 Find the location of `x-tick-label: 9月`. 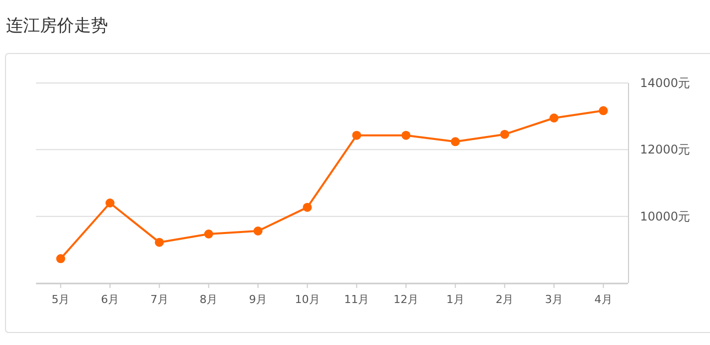

x-tick-label: 9月 is located at coordinates (258, 299).